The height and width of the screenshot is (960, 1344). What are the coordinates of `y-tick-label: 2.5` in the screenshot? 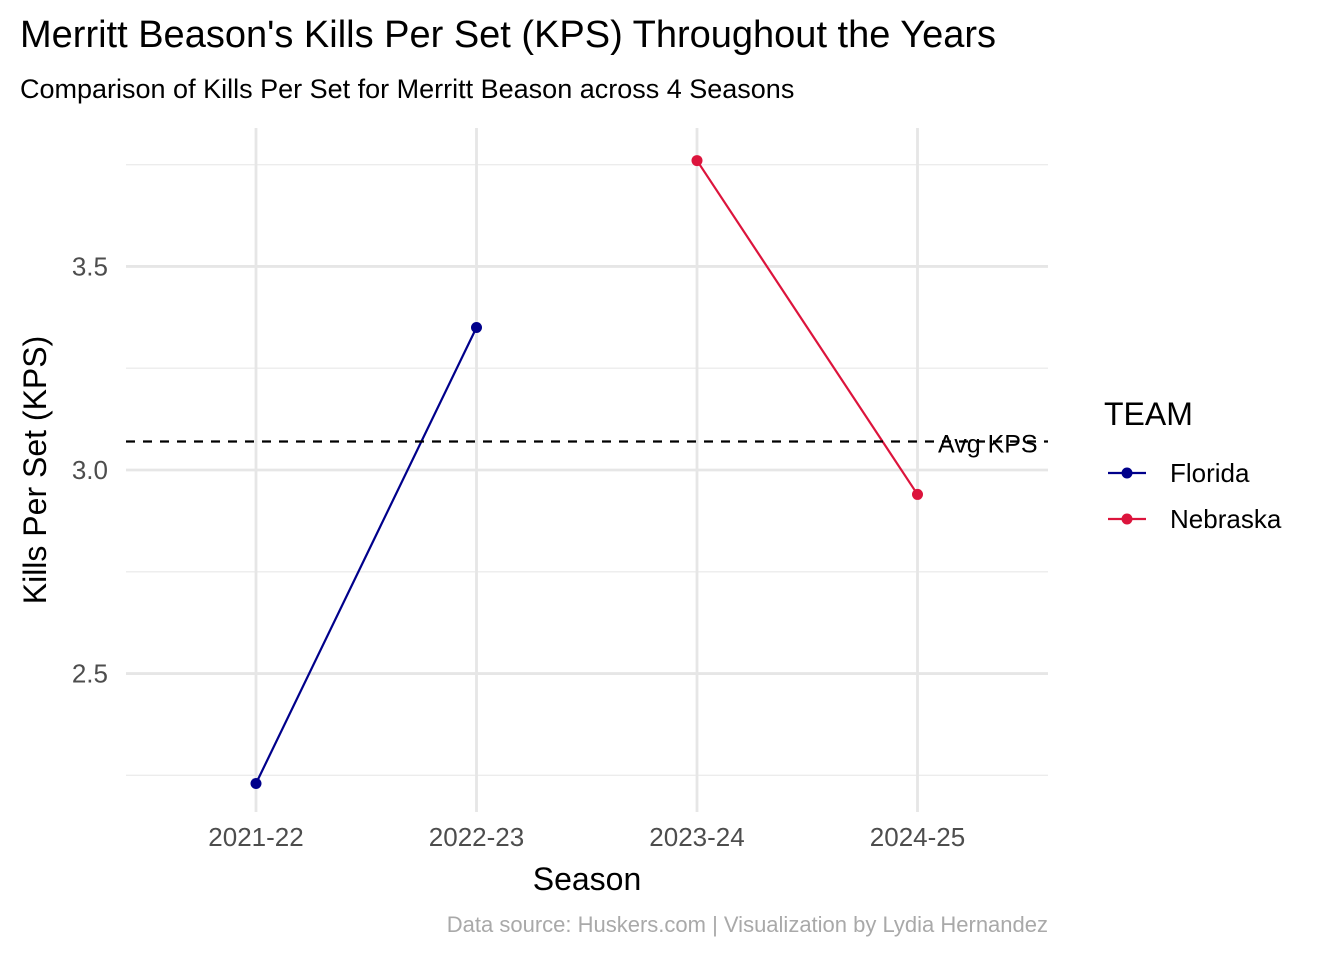 It's located at (90, 674).